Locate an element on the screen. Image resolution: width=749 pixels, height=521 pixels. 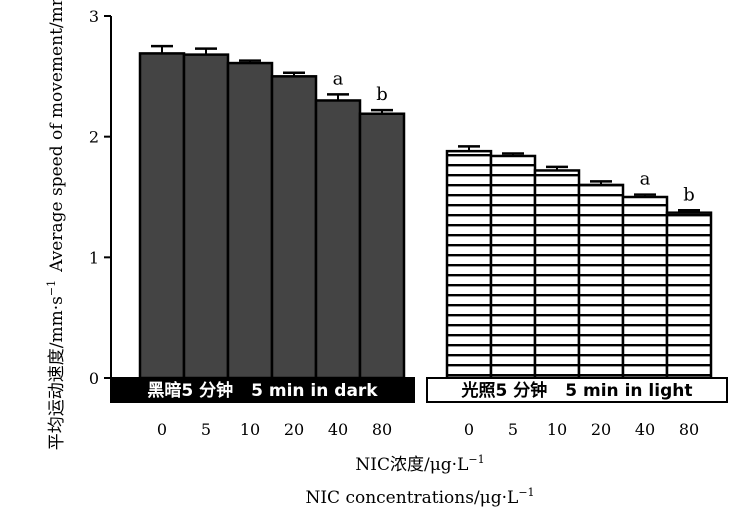
y-tick-label: 3 is located at coordinates (94, 16).